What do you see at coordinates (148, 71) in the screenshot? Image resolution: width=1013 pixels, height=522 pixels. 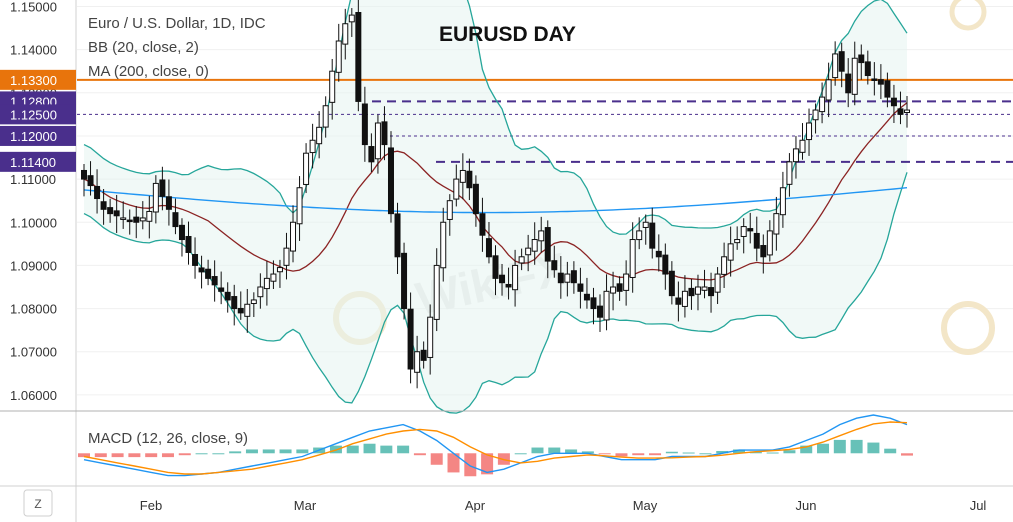 I see `ma-legend: MA (200, close, 0)` at bounding box center [148, 71].